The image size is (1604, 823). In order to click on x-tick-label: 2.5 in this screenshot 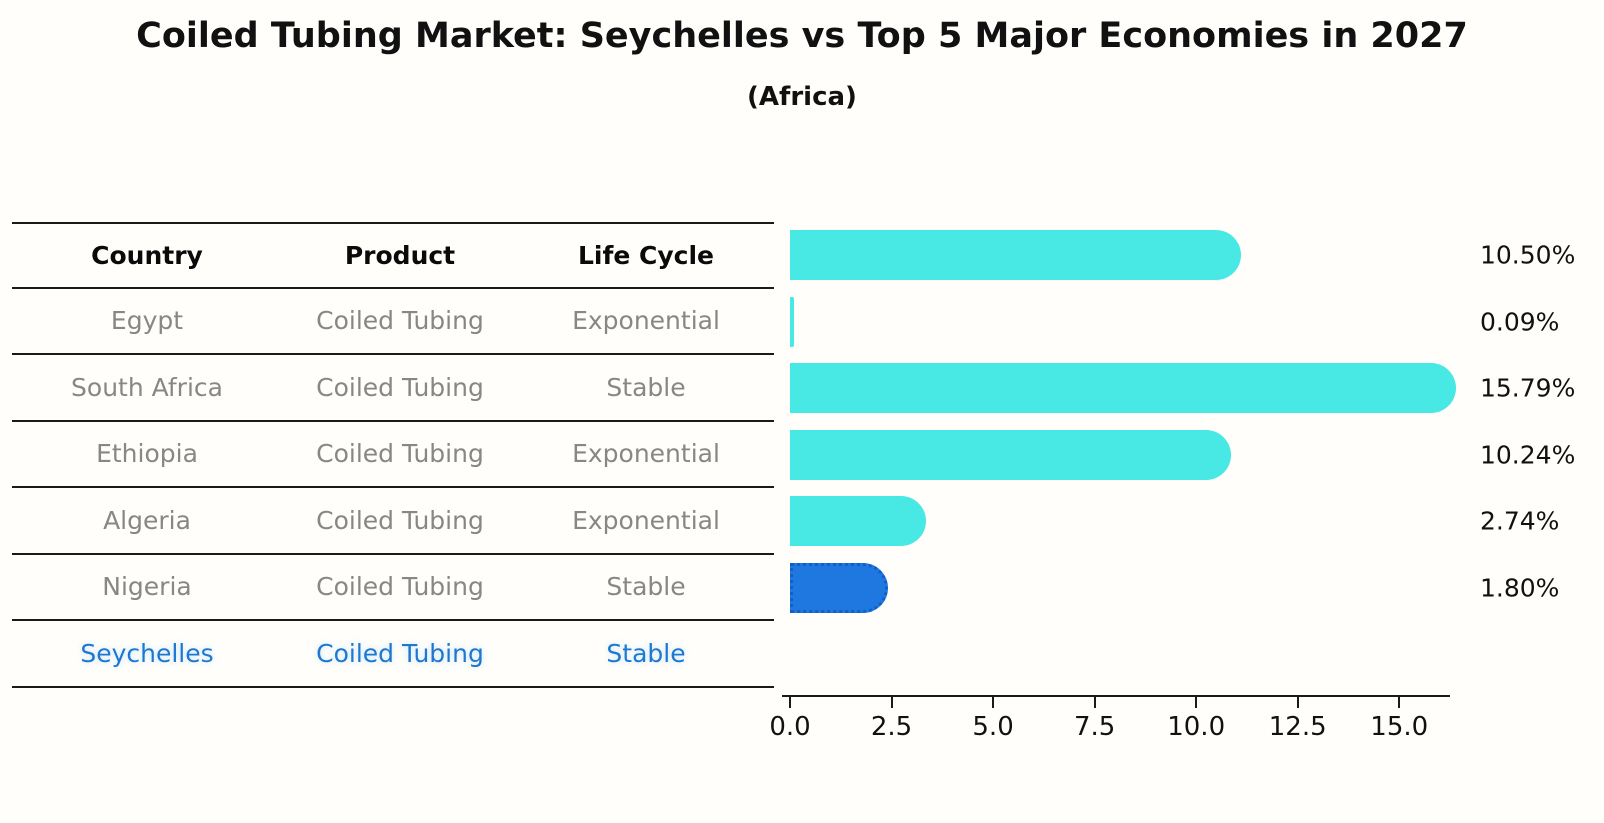, I will do `click(891, 727)`.